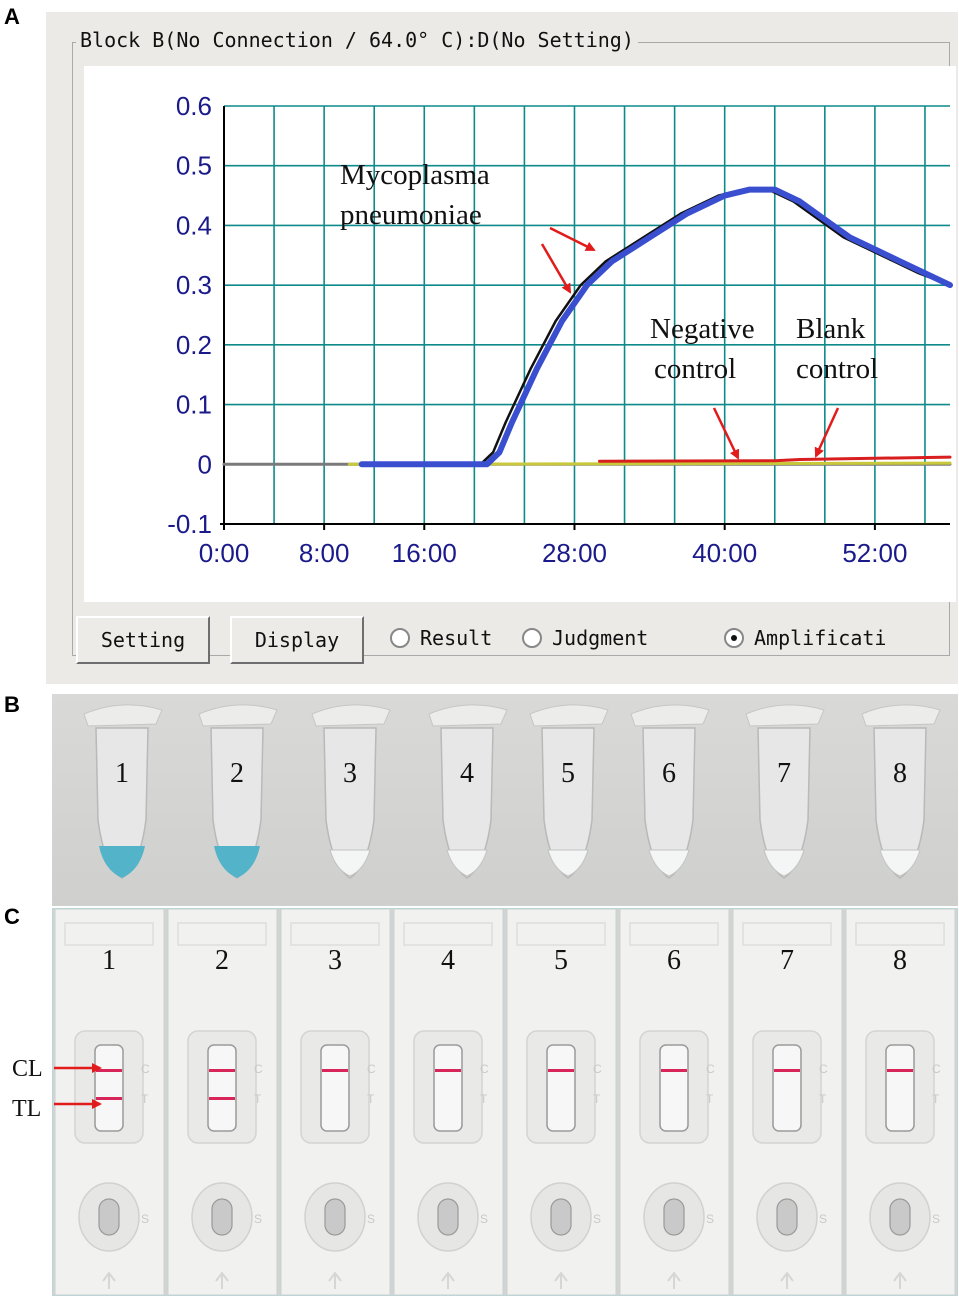 The width and height of the screenshot is (959, 1300). What do you see at coordinates (655, 327) in the screenshot?
I see `series-mycoplasma-blue` at bounding box center [655, 327].